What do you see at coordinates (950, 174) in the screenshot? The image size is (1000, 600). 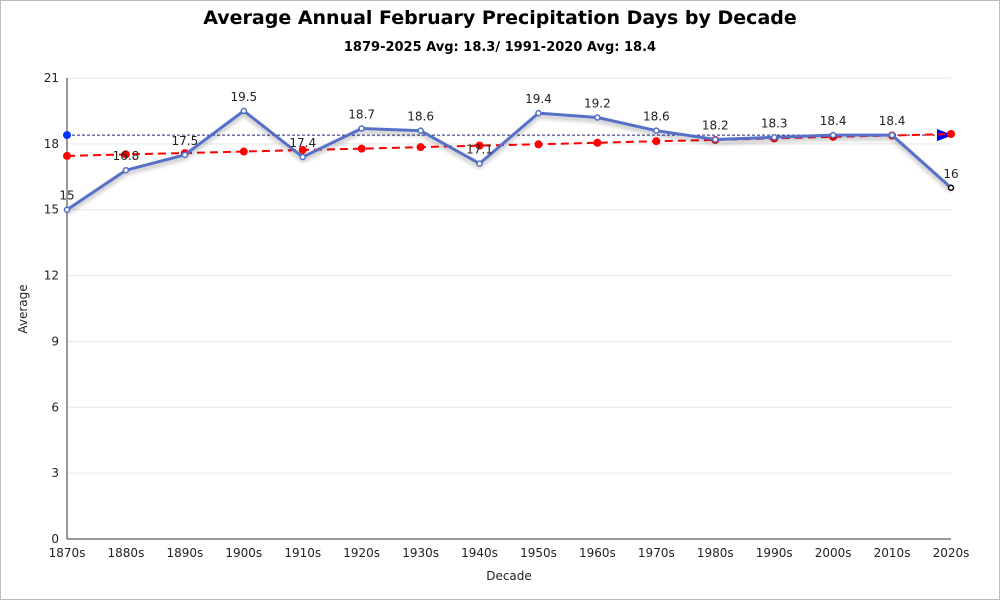 I see `data-label: 16` at bounding box center [950, 174].